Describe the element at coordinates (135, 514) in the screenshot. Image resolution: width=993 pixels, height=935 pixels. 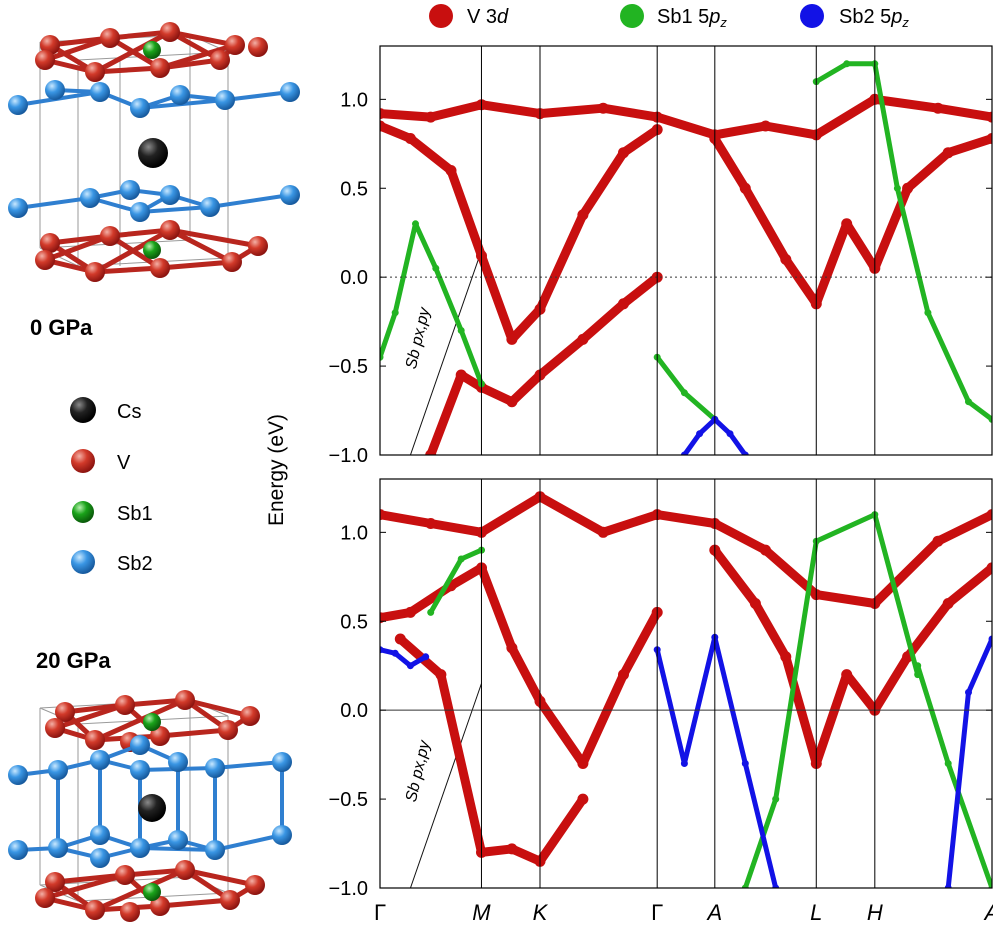
I see `legend-sb1-label: Sb1` at that location.